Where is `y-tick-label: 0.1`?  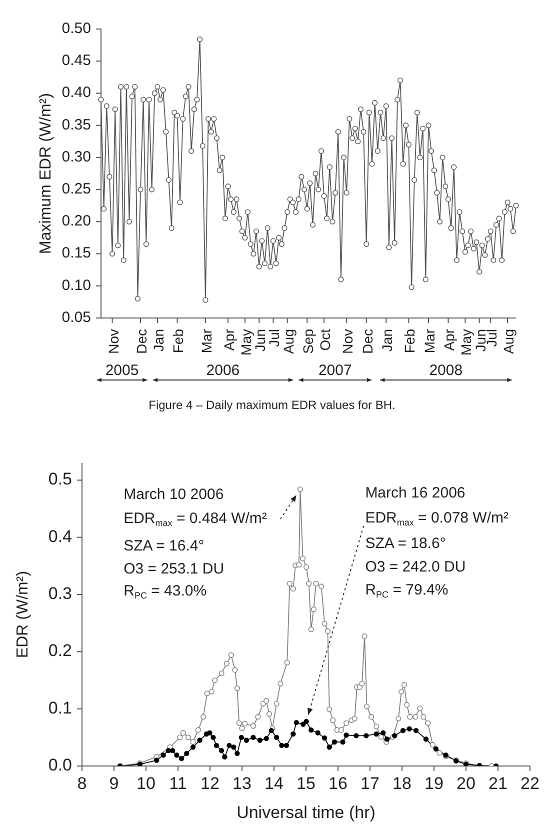 y-tick-label: 0.1 is located at coordinates (60, 708).